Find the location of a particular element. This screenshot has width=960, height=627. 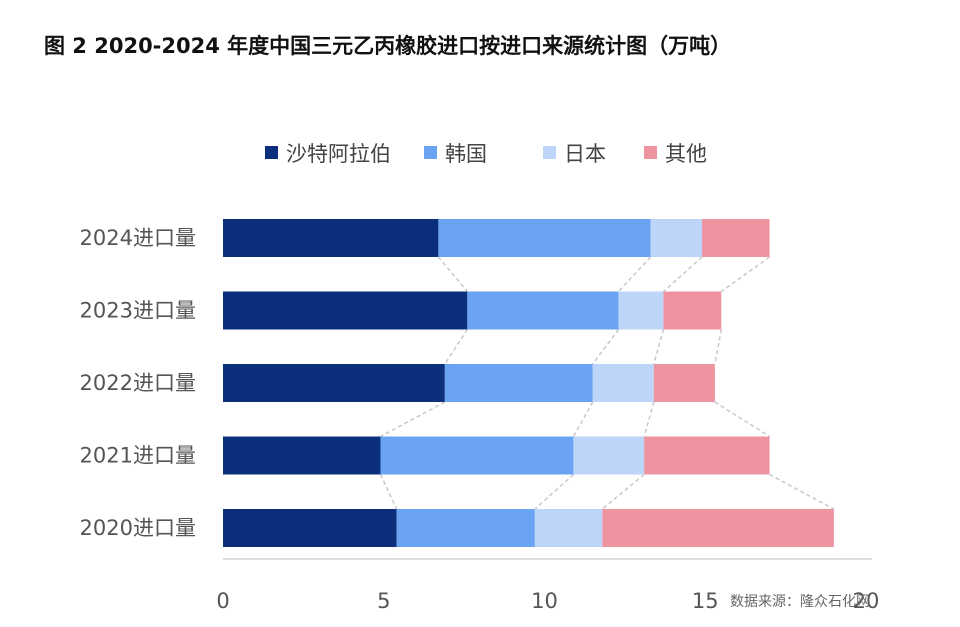

x-tick-labels: 0 5 10 15 20 is located at coordinates (547, 601).